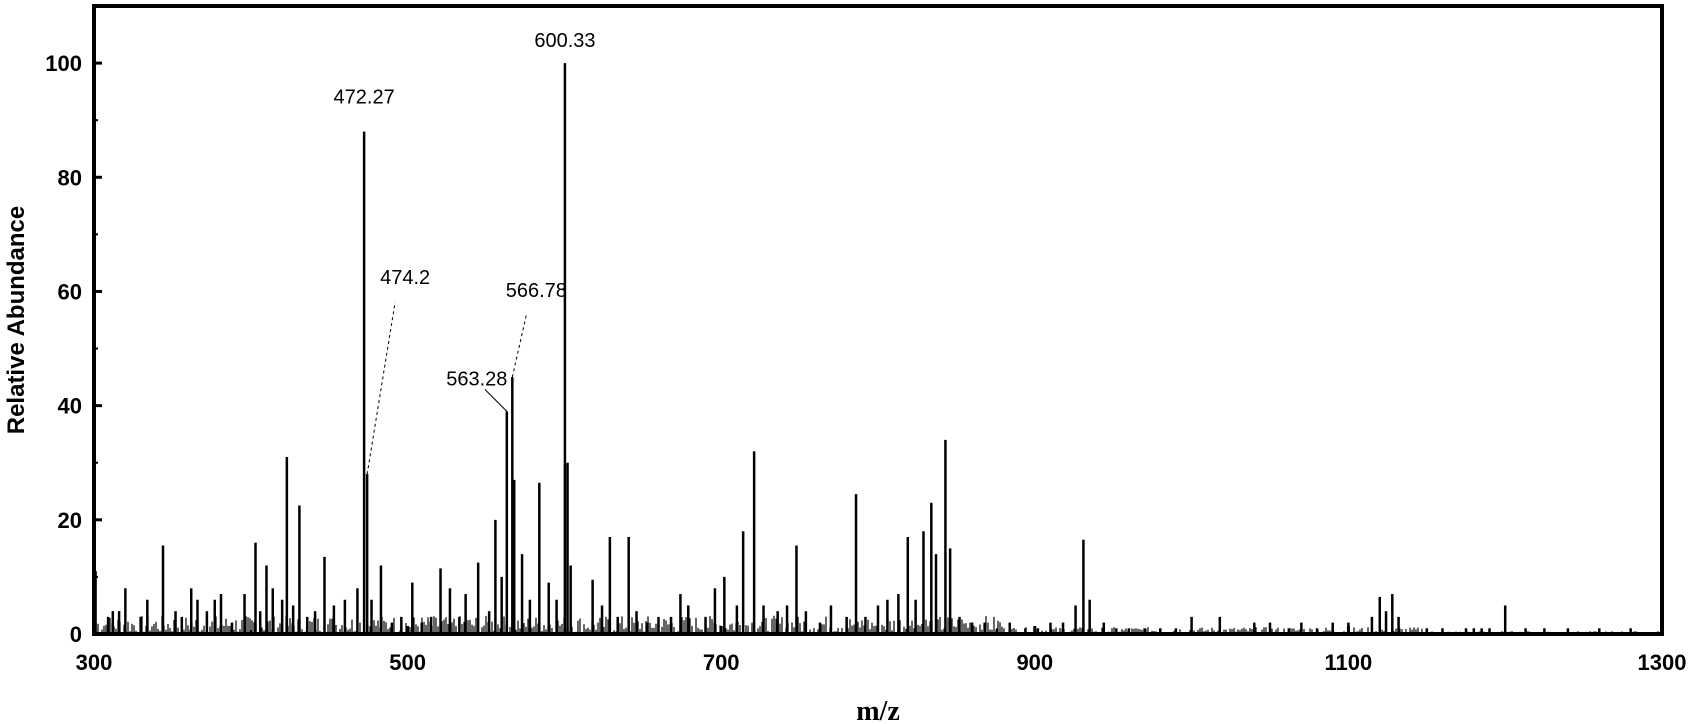  I want to click on y-tick-label: 0, so click(76, 634).